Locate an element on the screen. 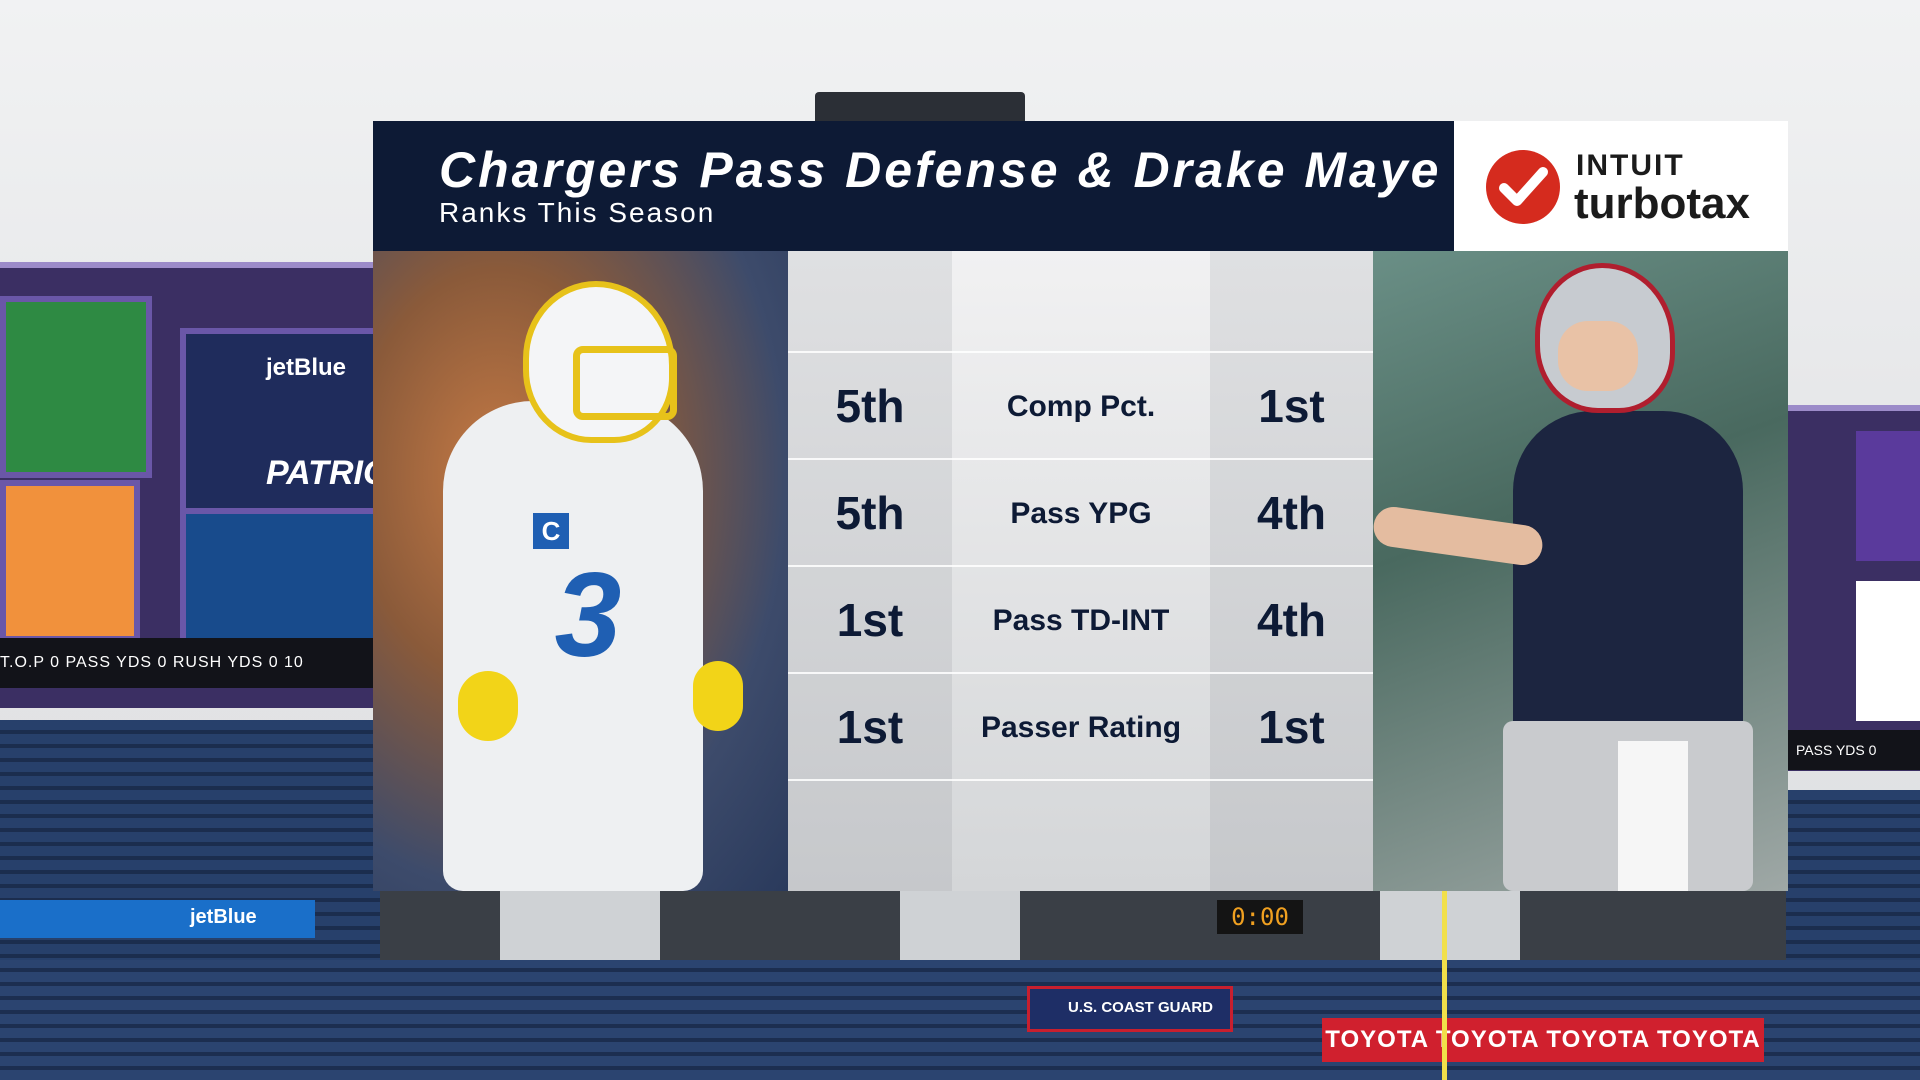 This screenshot has width=1920, height=1080. board-panel-white is located at coordinates (1888, 651).